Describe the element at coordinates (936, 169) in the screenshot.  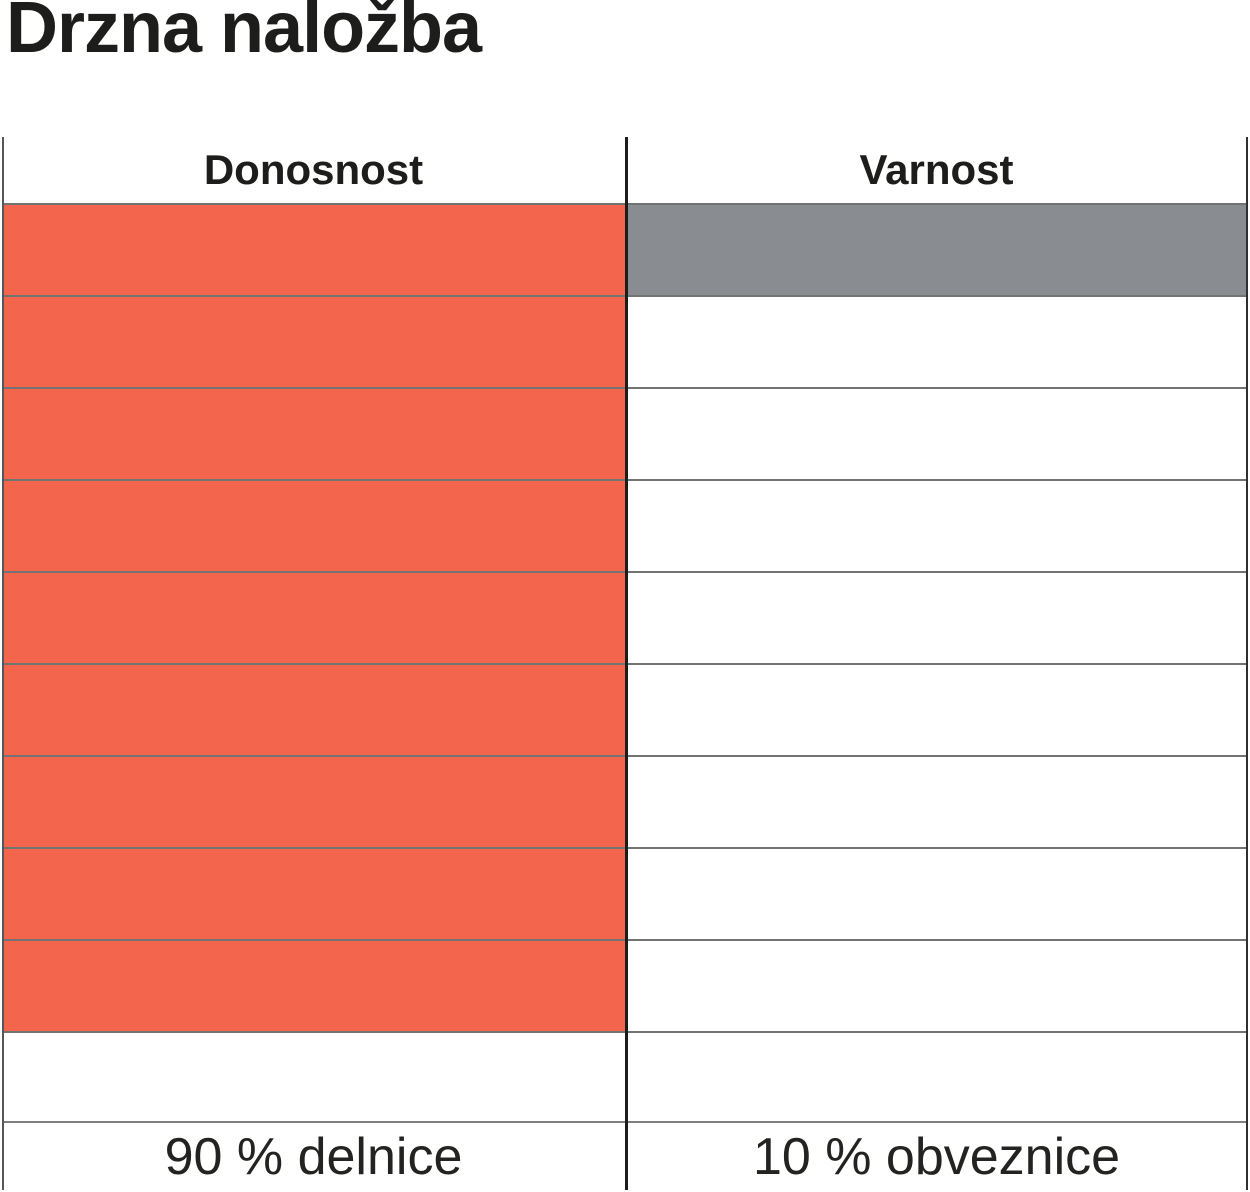
I see `header-cell-varnost: Varnost` at that location.